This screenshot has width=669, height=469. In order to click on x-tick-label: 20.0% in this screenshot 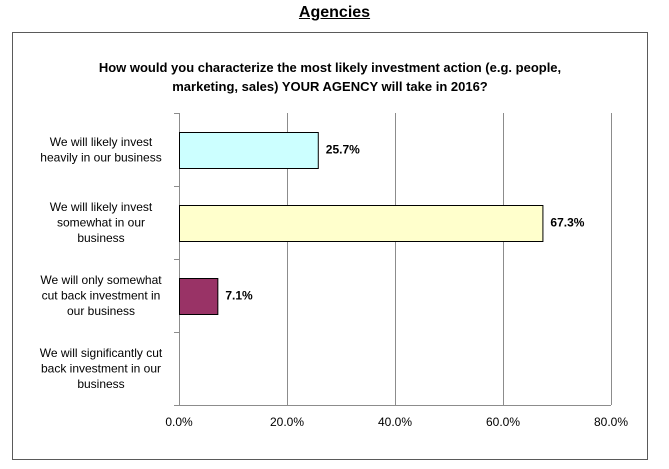, I will do `click(287, 422)`.